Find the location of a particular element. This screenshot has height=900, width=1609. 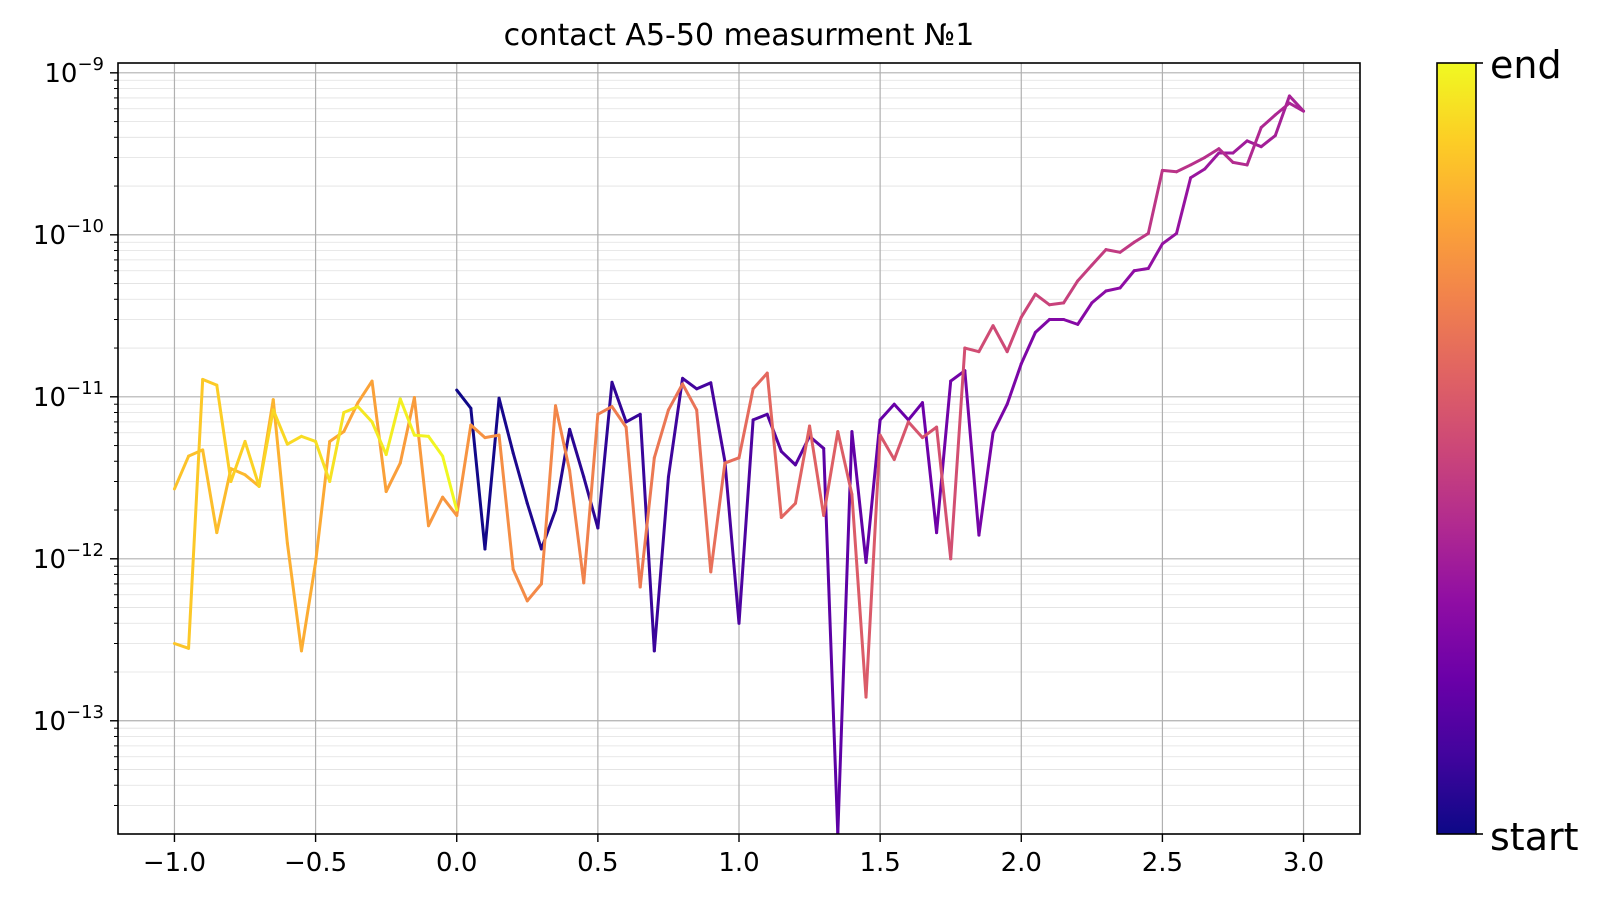

x-tick-label: 0.0 is located at coordinates (456, 863).